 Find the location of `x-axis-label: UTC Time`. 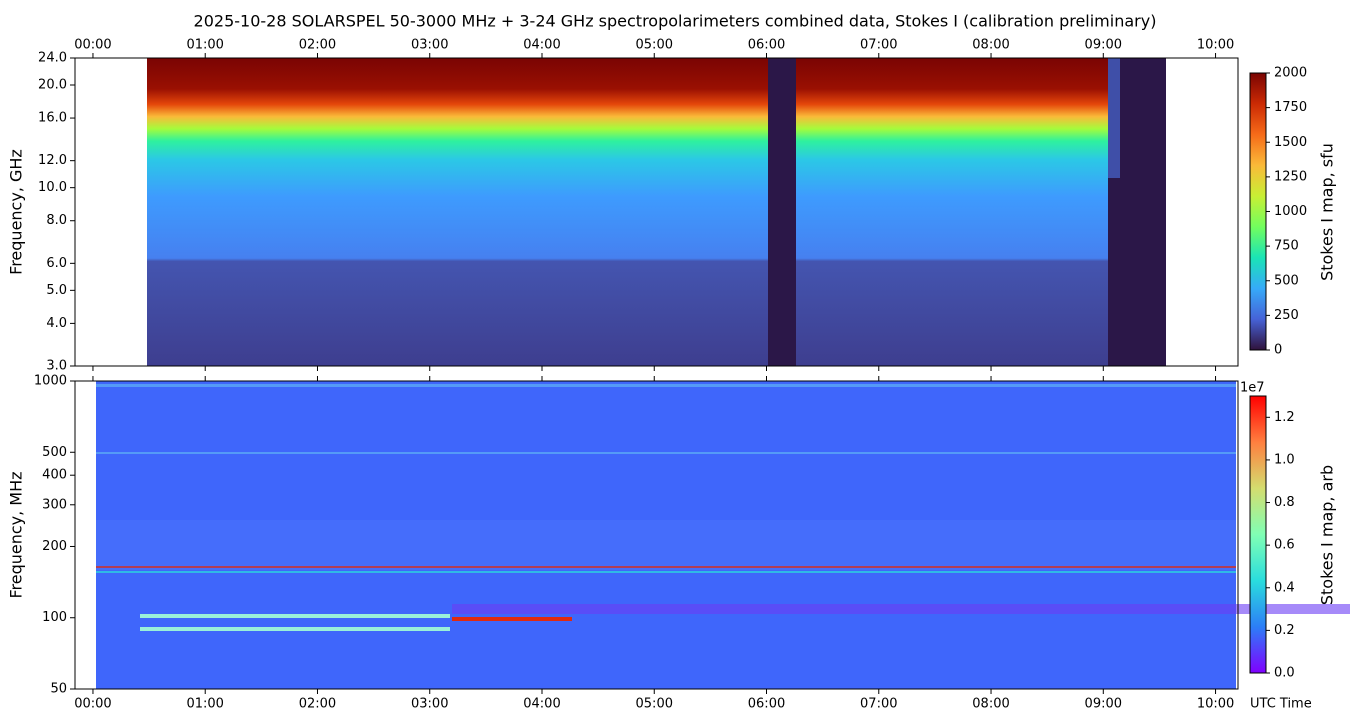

x-axis-label: UTC Time is located at coordinates (1281, 704).